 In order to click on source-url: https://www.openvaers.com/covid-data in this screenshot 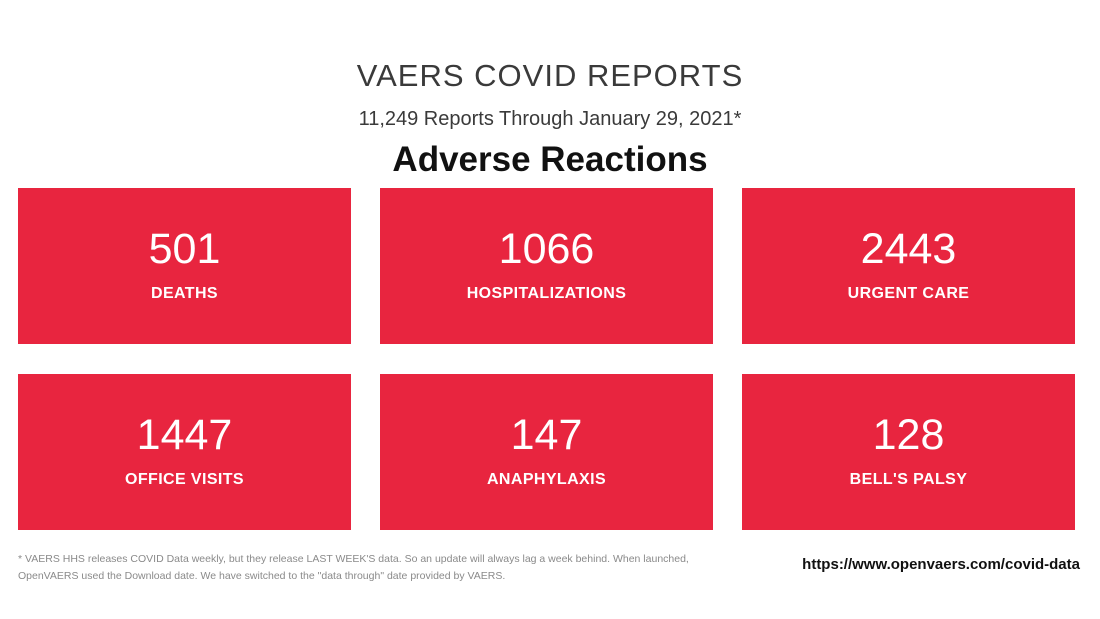, I will do `click(941, 564)`.